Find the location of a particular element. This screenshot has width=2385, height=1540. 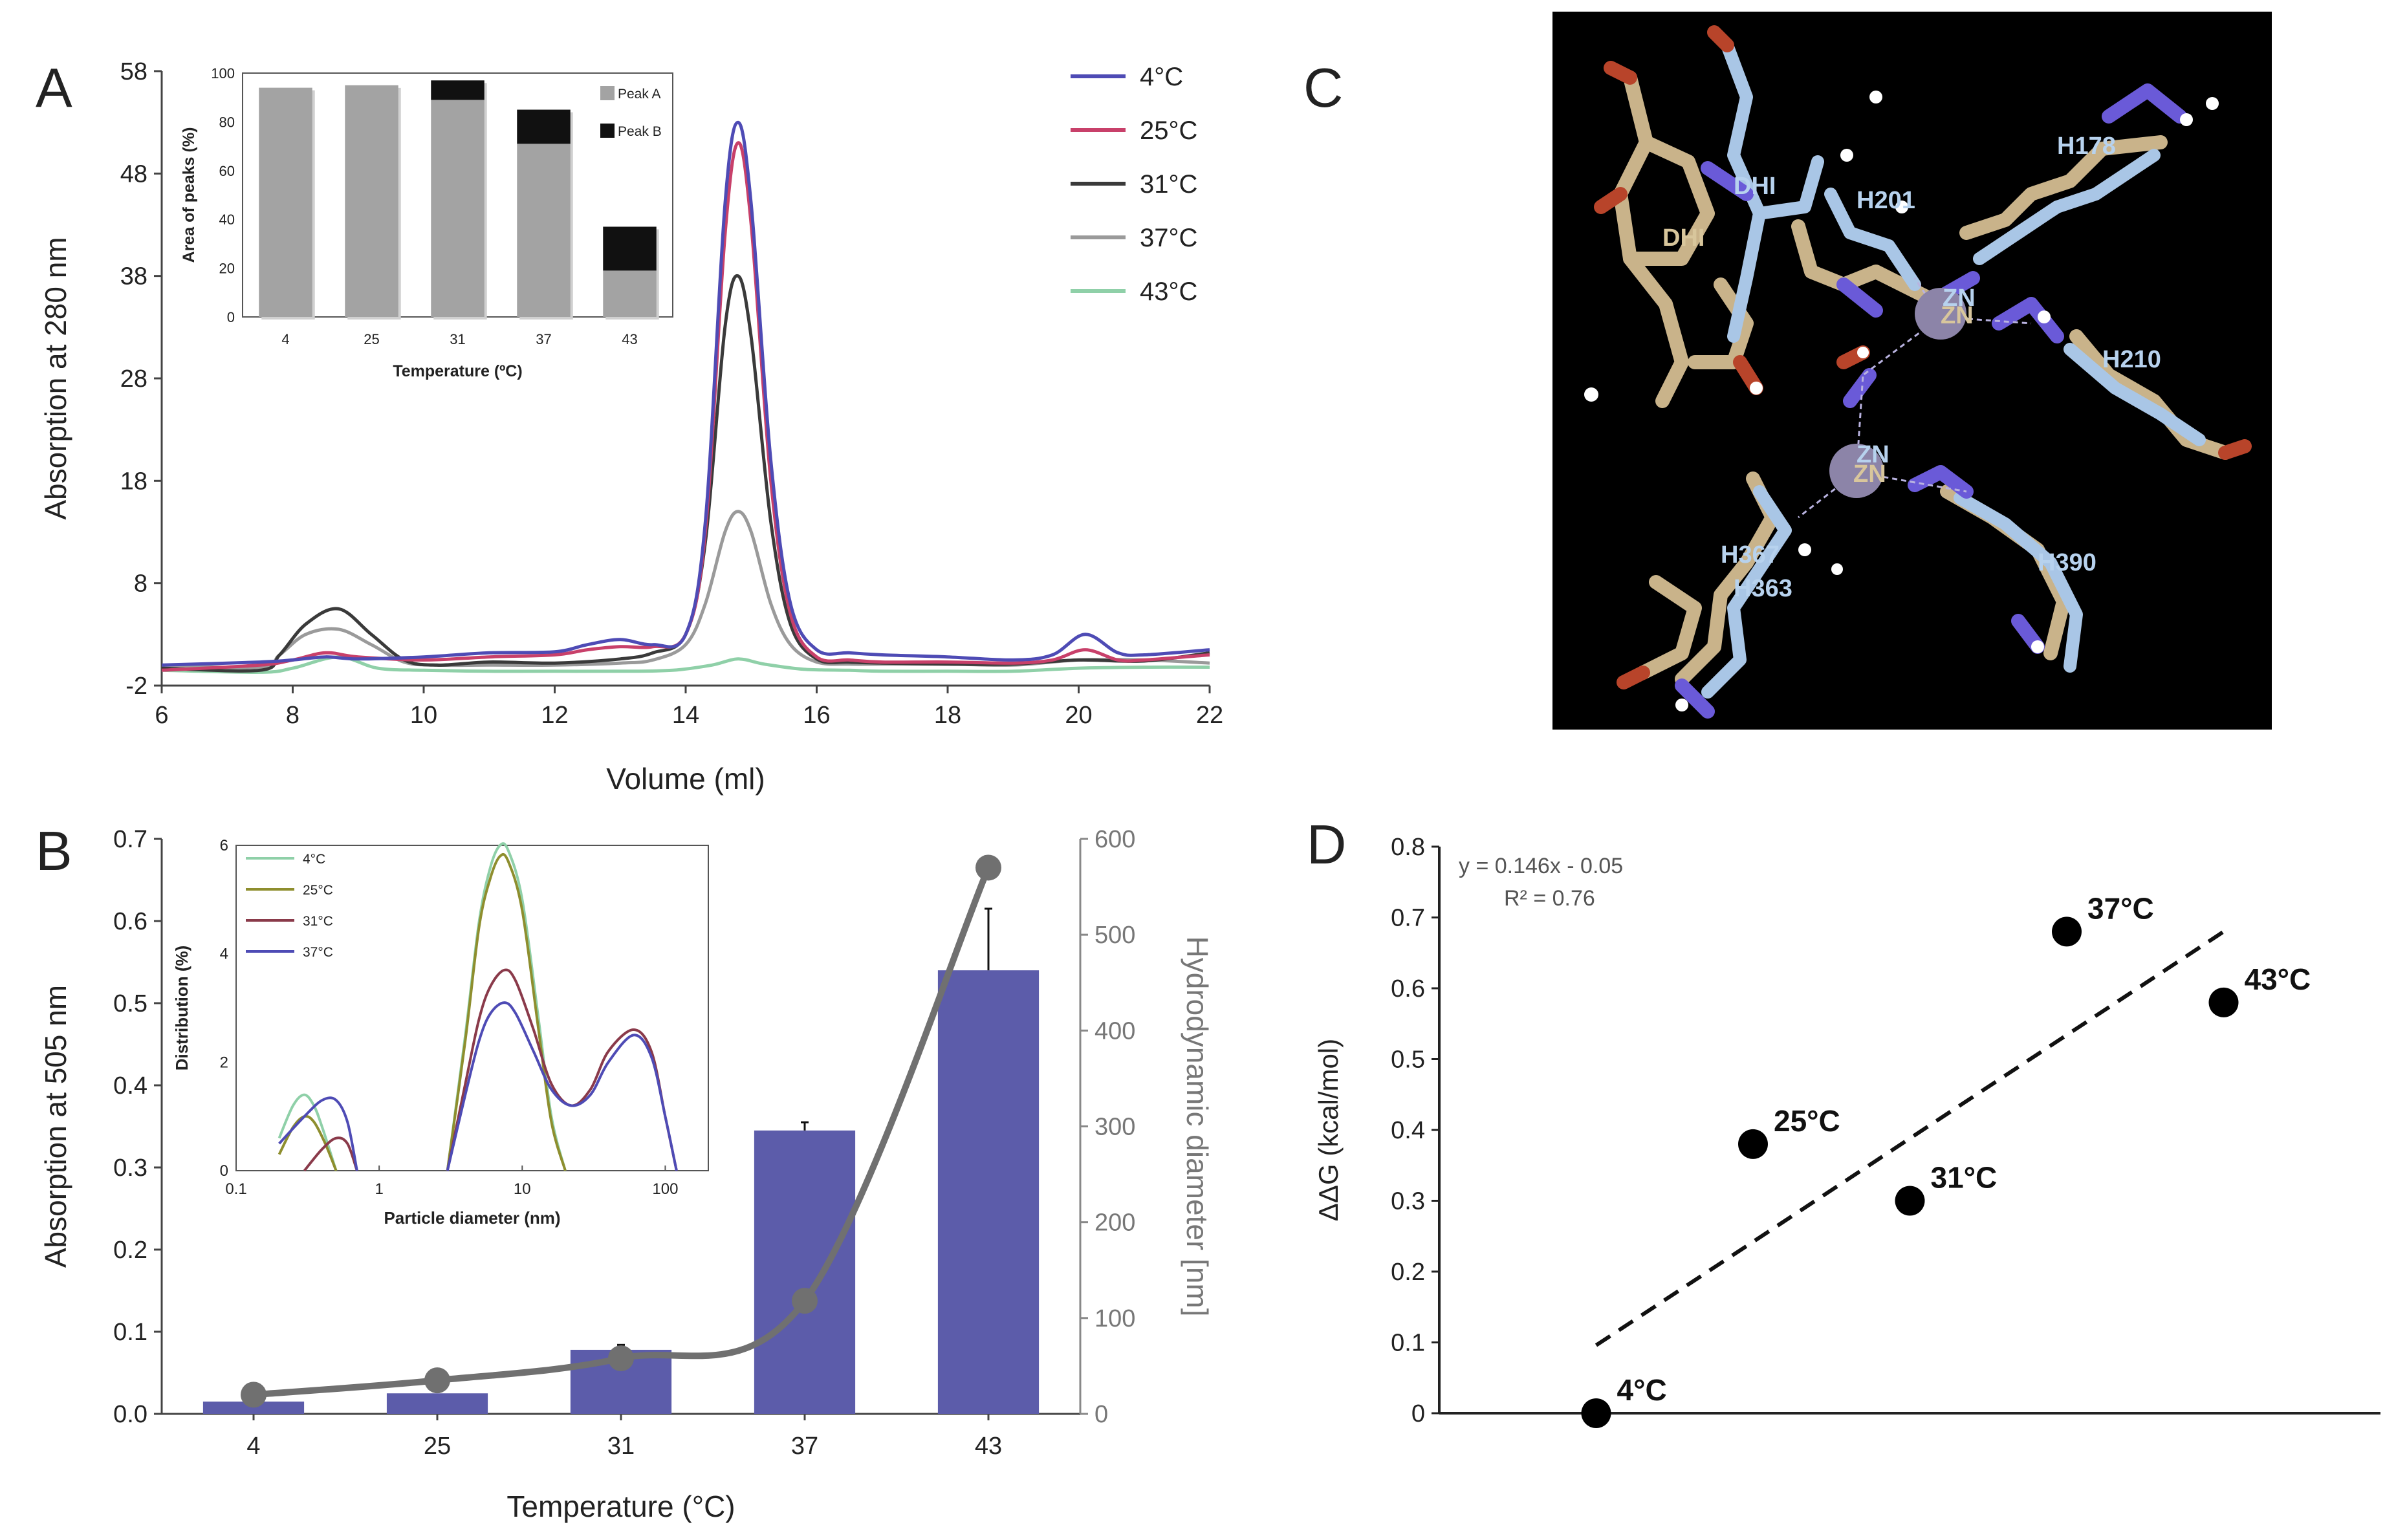

panel-letter-b: B is located at coordinates (54, 851).